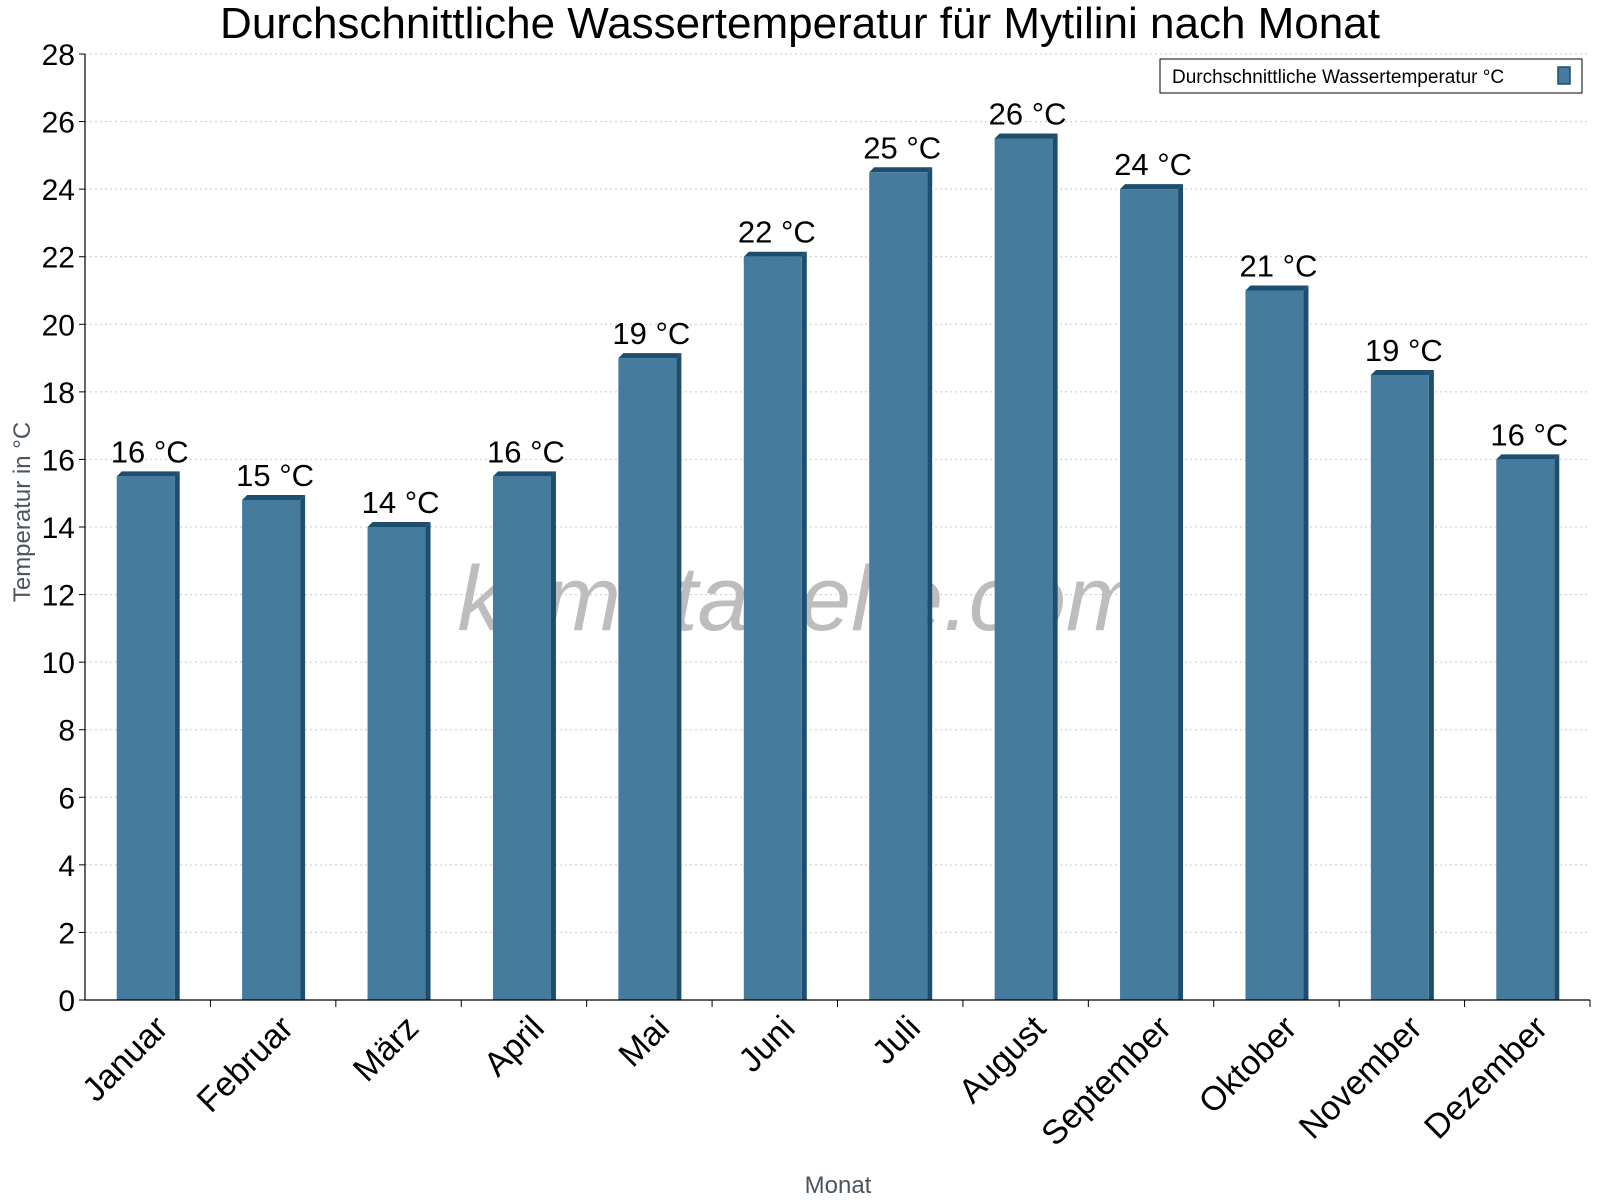 The image size is (1600, 1200). What do you see at coordinates (58, 123) in the screenshot?
I see `y-tick-label: 26` at bounding box center [58, 123].